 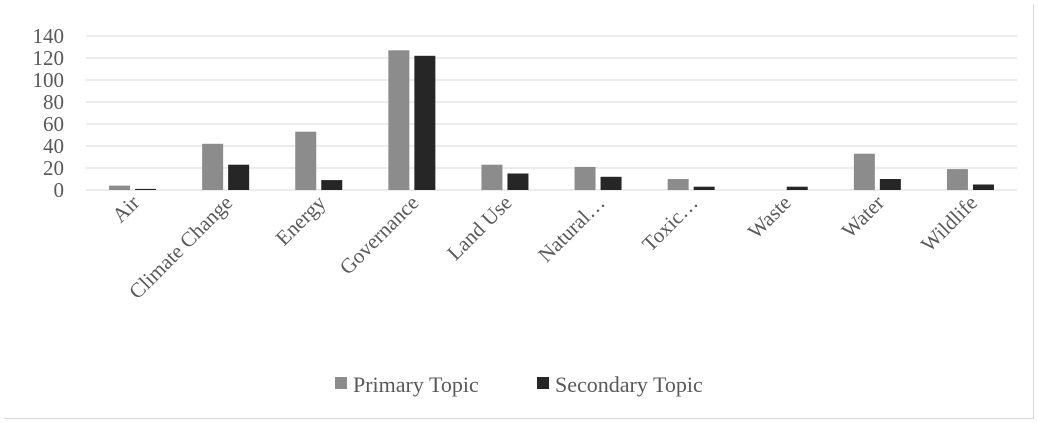 I want to click on x-category-label: Governance, so click(x=379, y=235).